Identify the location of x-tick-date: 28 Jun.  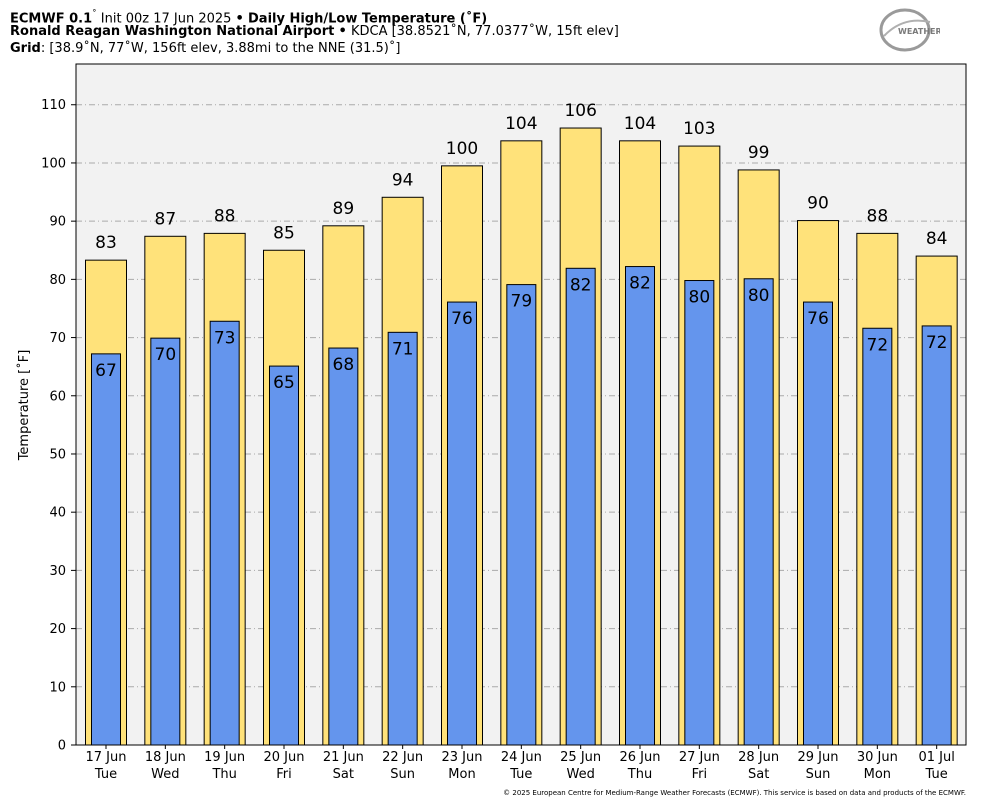
(758, 757).